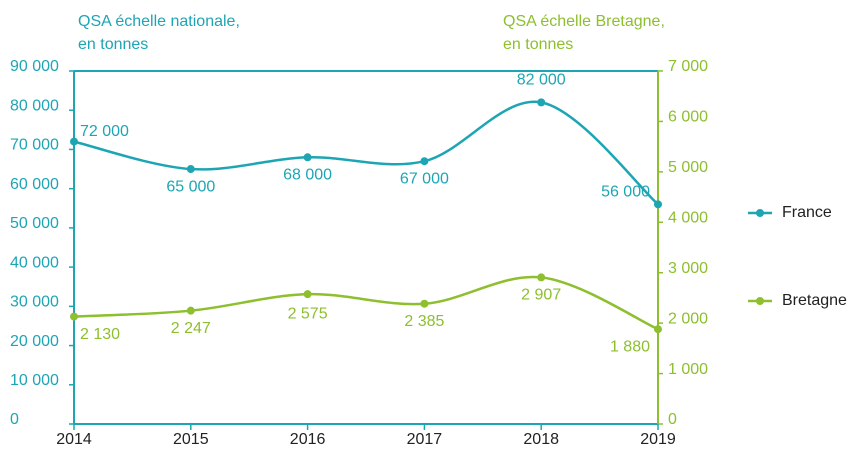 The height and width of the screenshot is (450, 867). Describe the element at coordinates (688, 66) in the screenshot. I see `y2-tick-label: 7 000` at that location.